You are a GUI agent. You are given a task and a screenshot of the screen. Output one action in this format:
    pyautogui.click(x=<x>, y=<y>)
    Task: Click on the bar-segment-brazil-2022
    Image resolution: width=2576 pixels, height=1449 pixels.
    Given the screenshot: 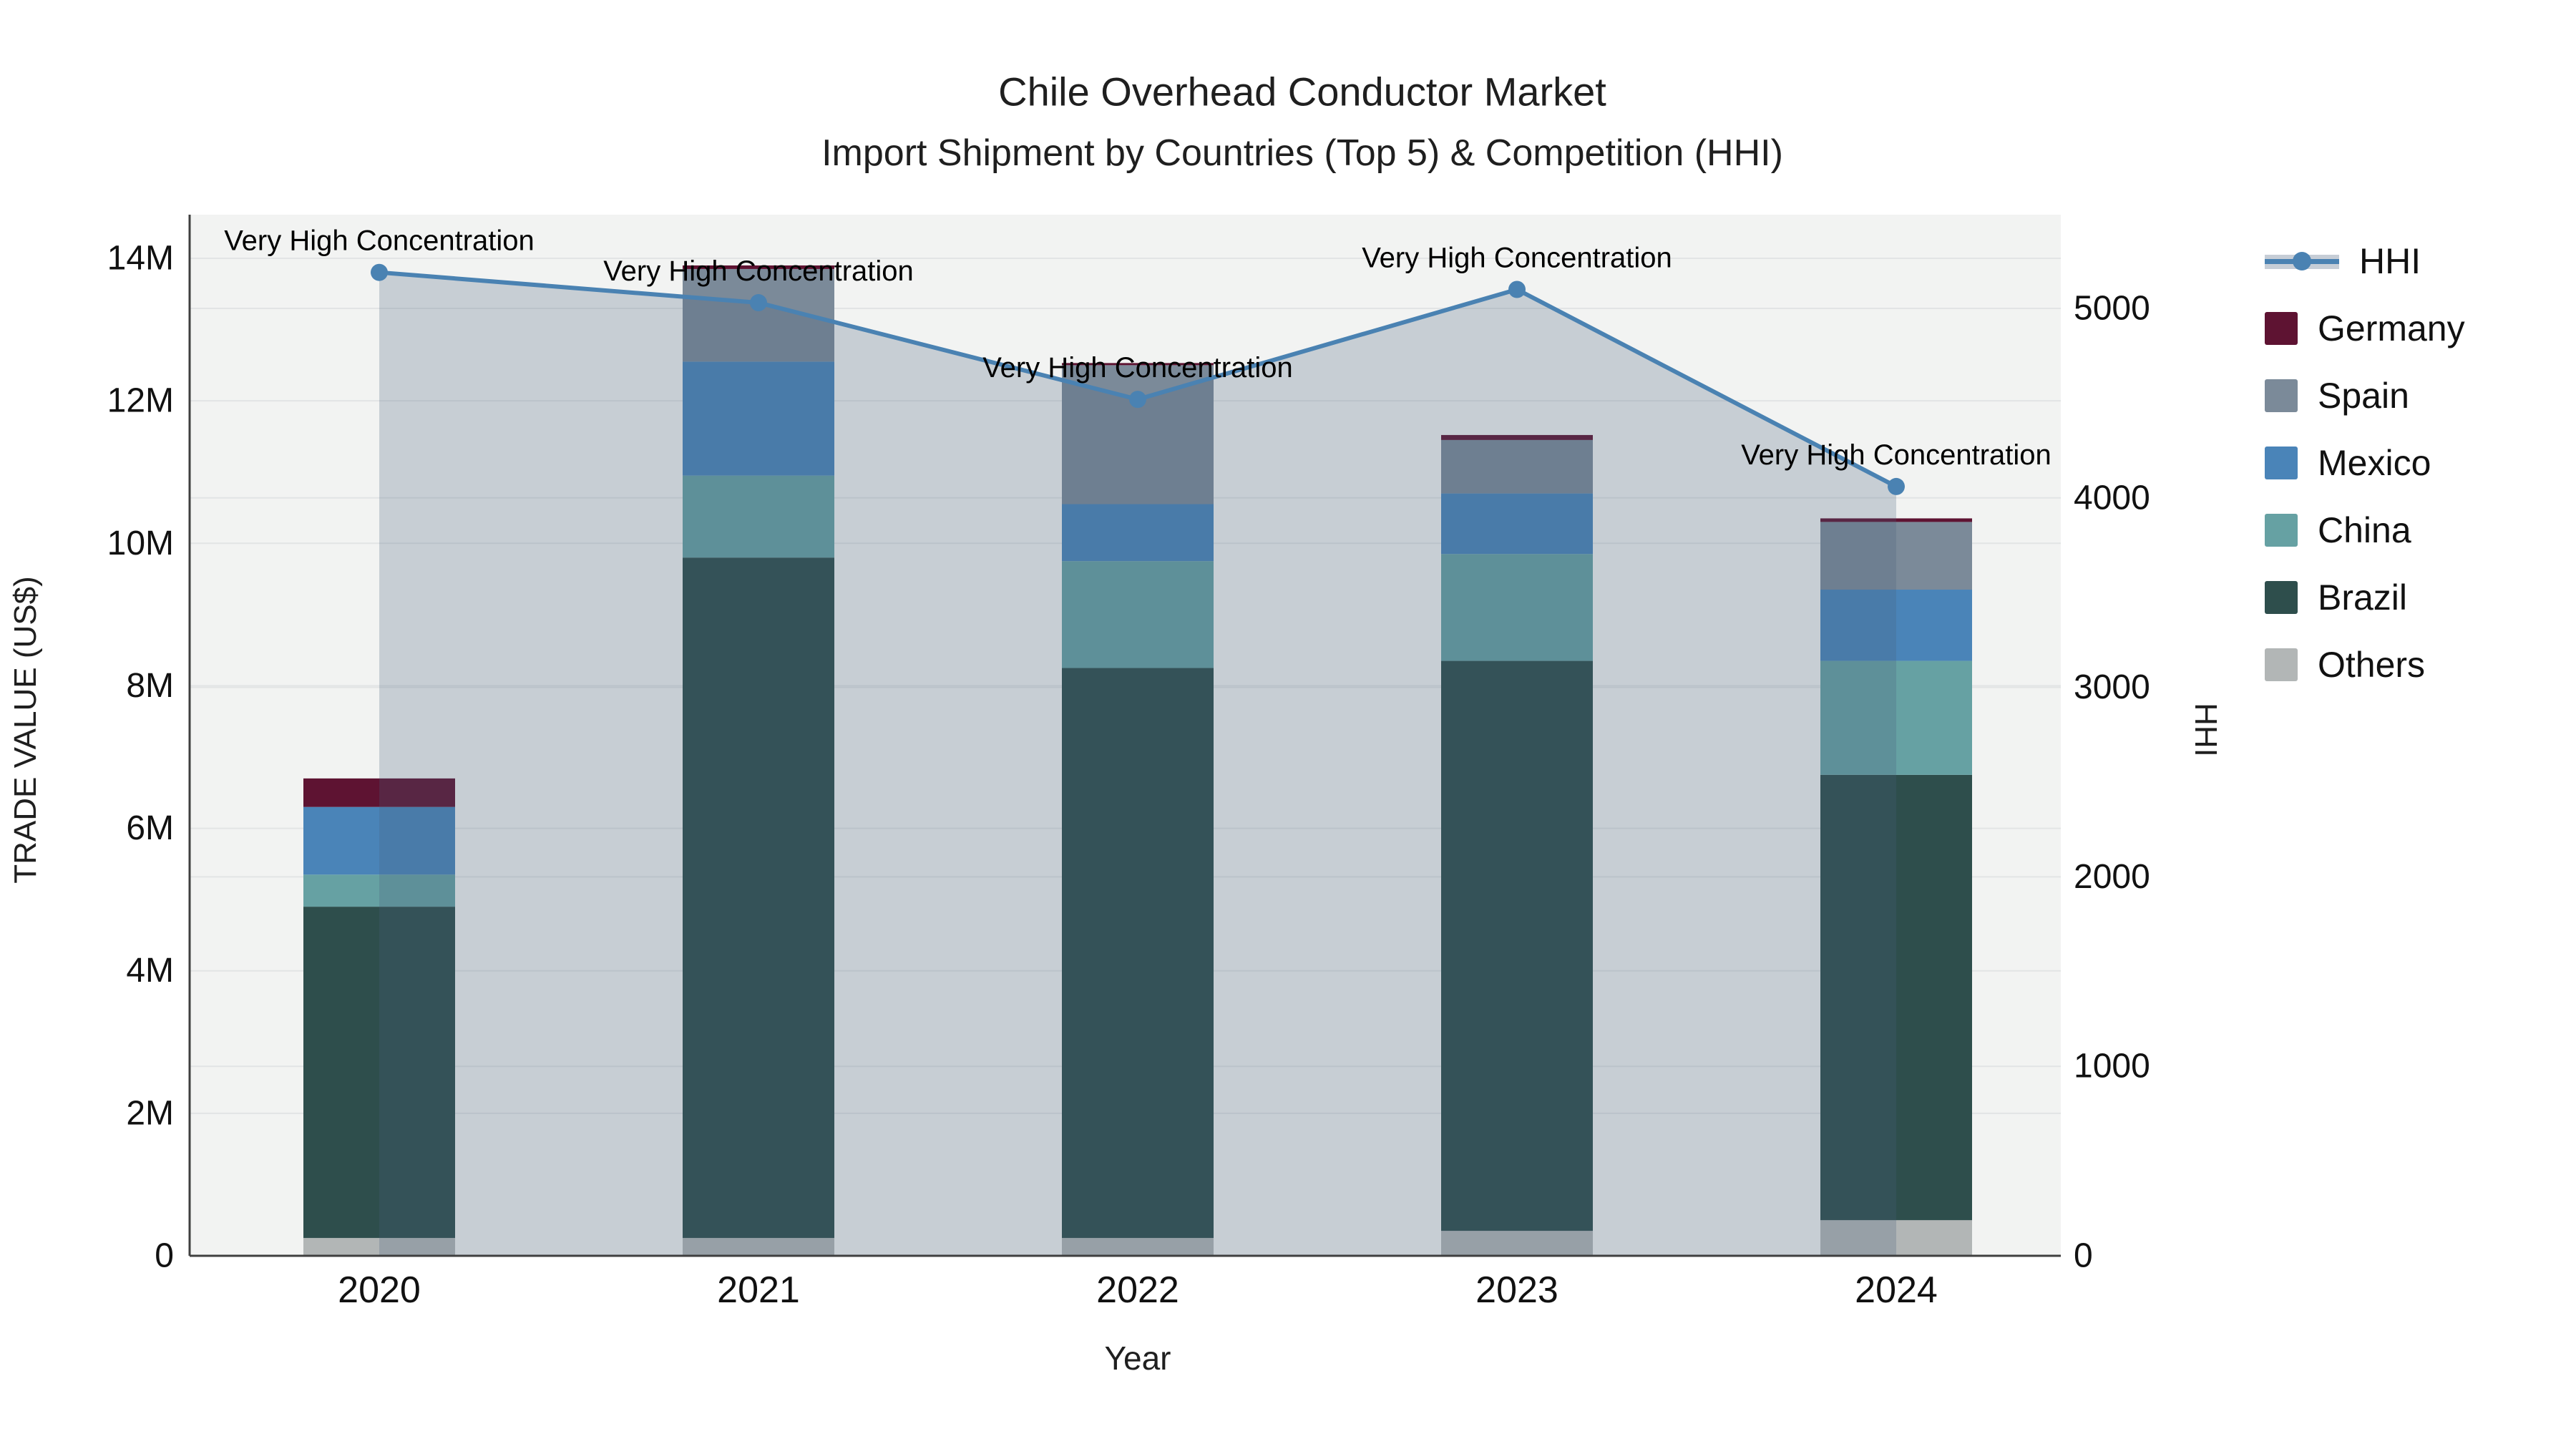 What is the action you would take?
    pyautogui.click(x=1138, y=953)
    